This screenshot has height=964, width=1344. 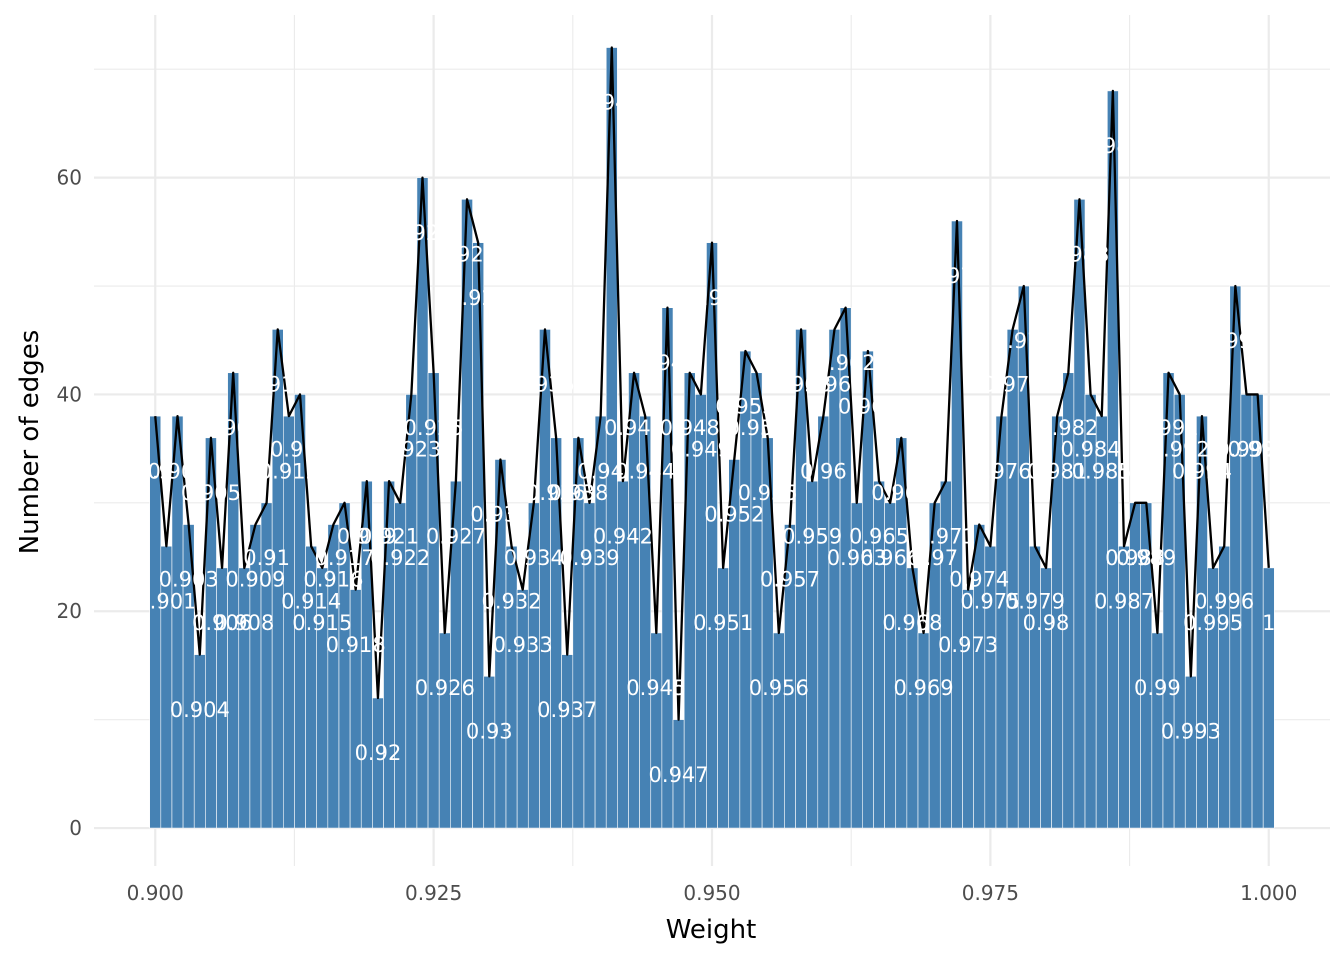 I want to click on bar-label: 0.926, so click(x=445, y=688).